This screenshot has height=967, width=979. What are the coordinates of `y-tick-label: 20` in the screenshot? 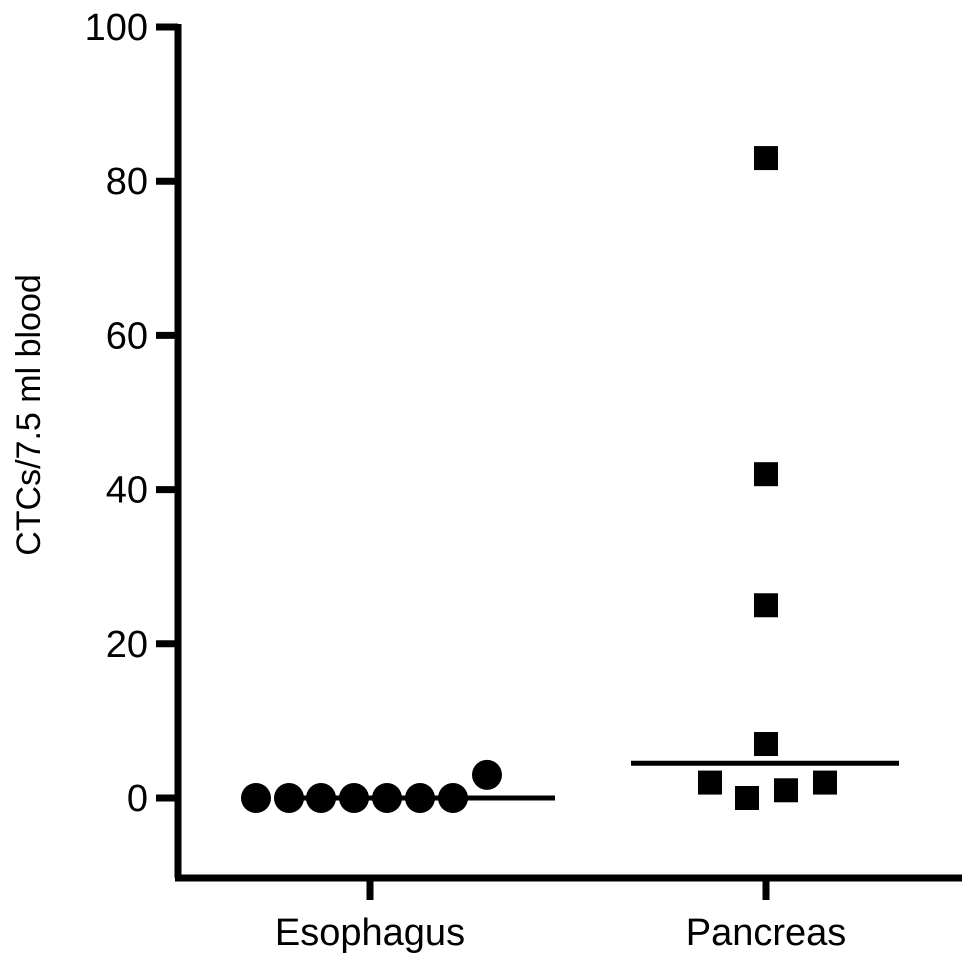 It's located at (127, 645).